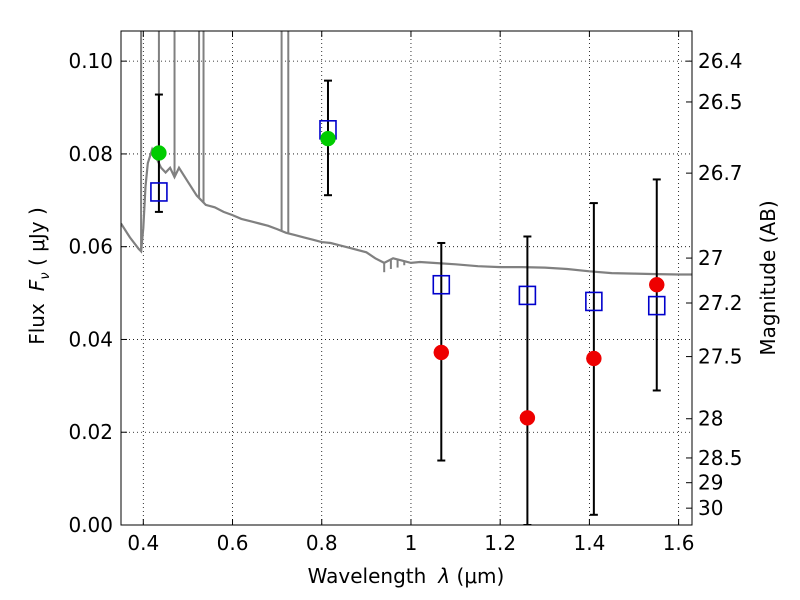 This screenshot has width=800, height=600. Describe the element at coordinates (720, 357) in the screenshot. I see `y2-tick-label: 27.5` at that location.